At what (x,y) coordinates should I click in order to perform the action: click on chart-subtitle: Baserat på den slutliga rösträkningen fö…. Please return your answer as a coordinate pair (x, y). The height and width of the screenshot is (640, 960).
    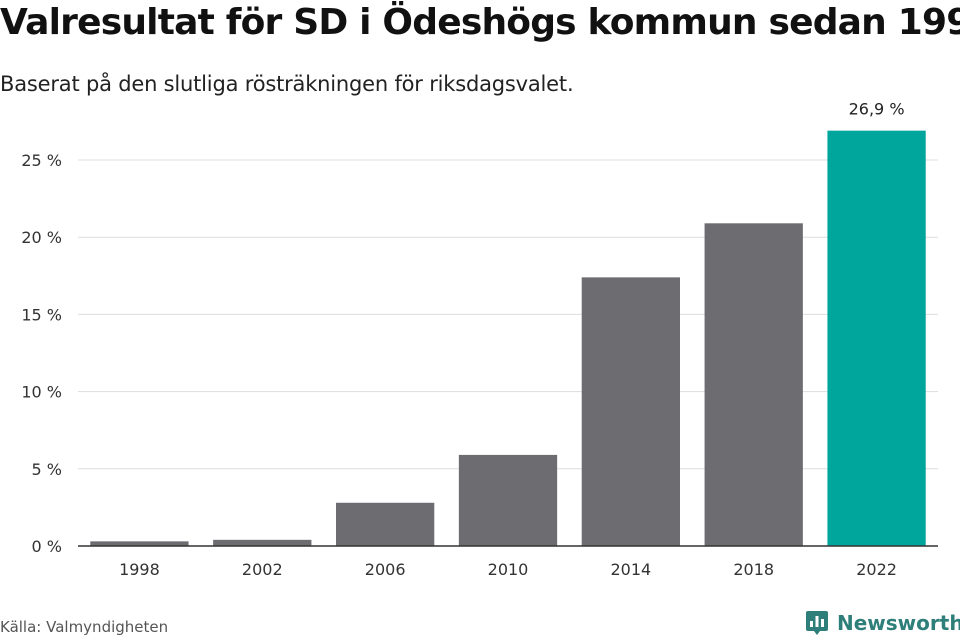
    Looking at the image, I should click on (287, 84).